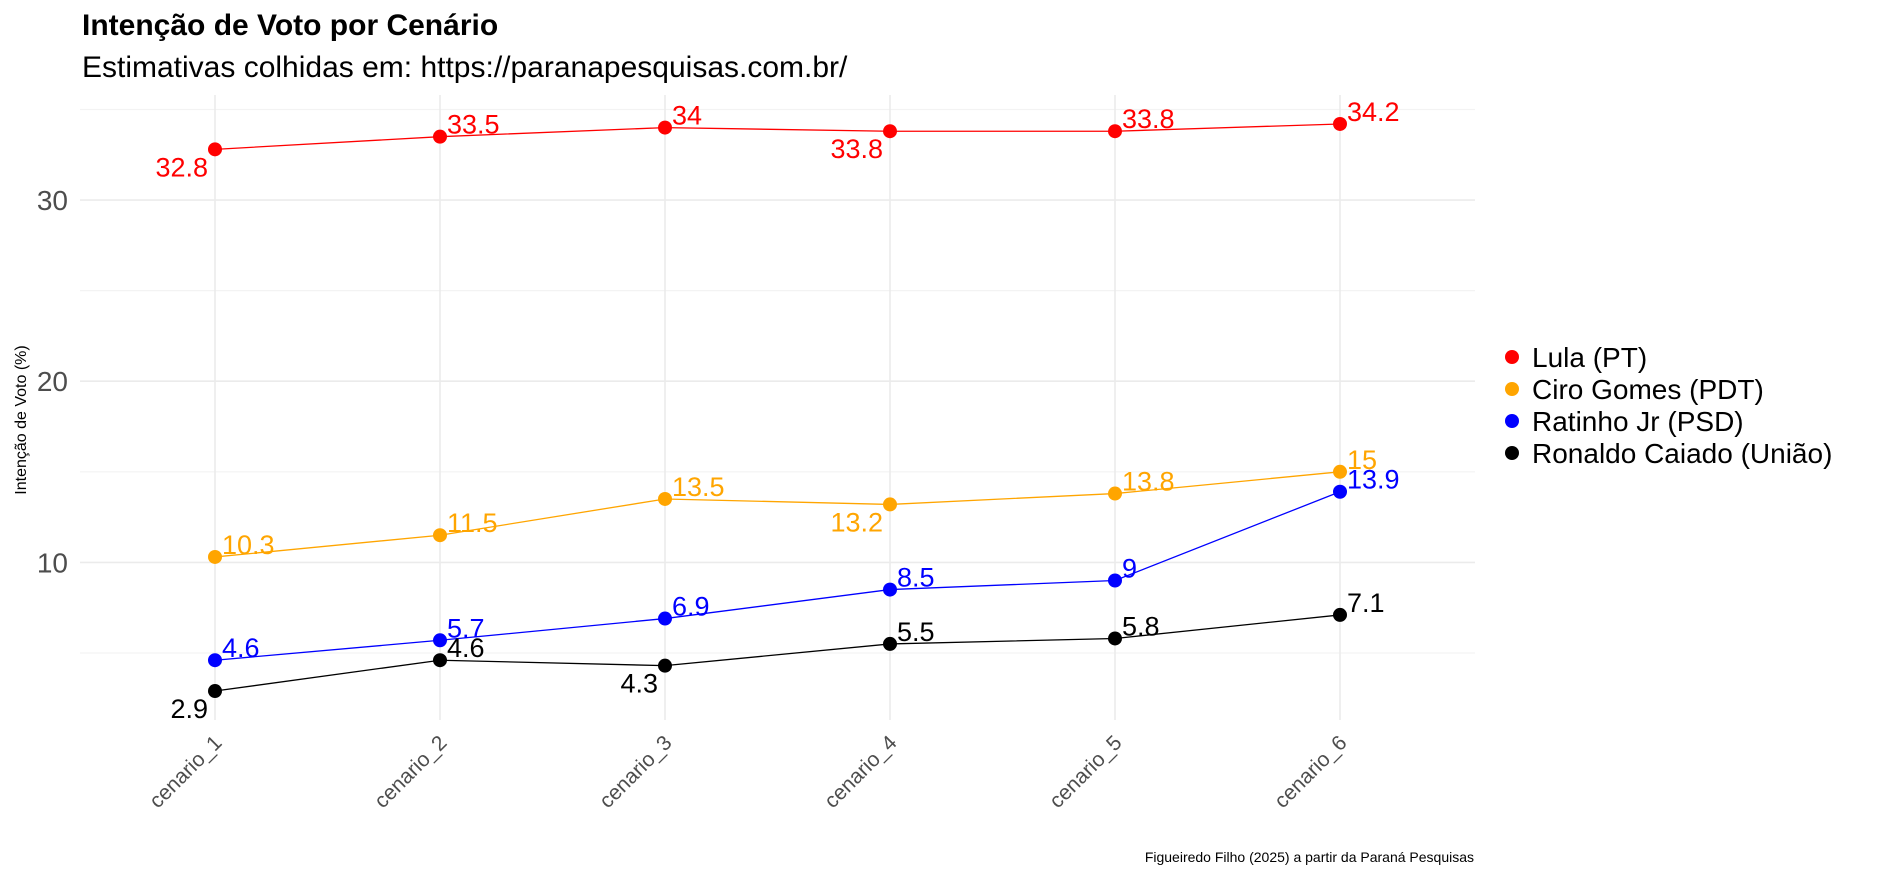 The image size is (1895, 870). Describe the element at coordinates (1362, 460) in the screenshot. I see `data-label: 15` at that location.